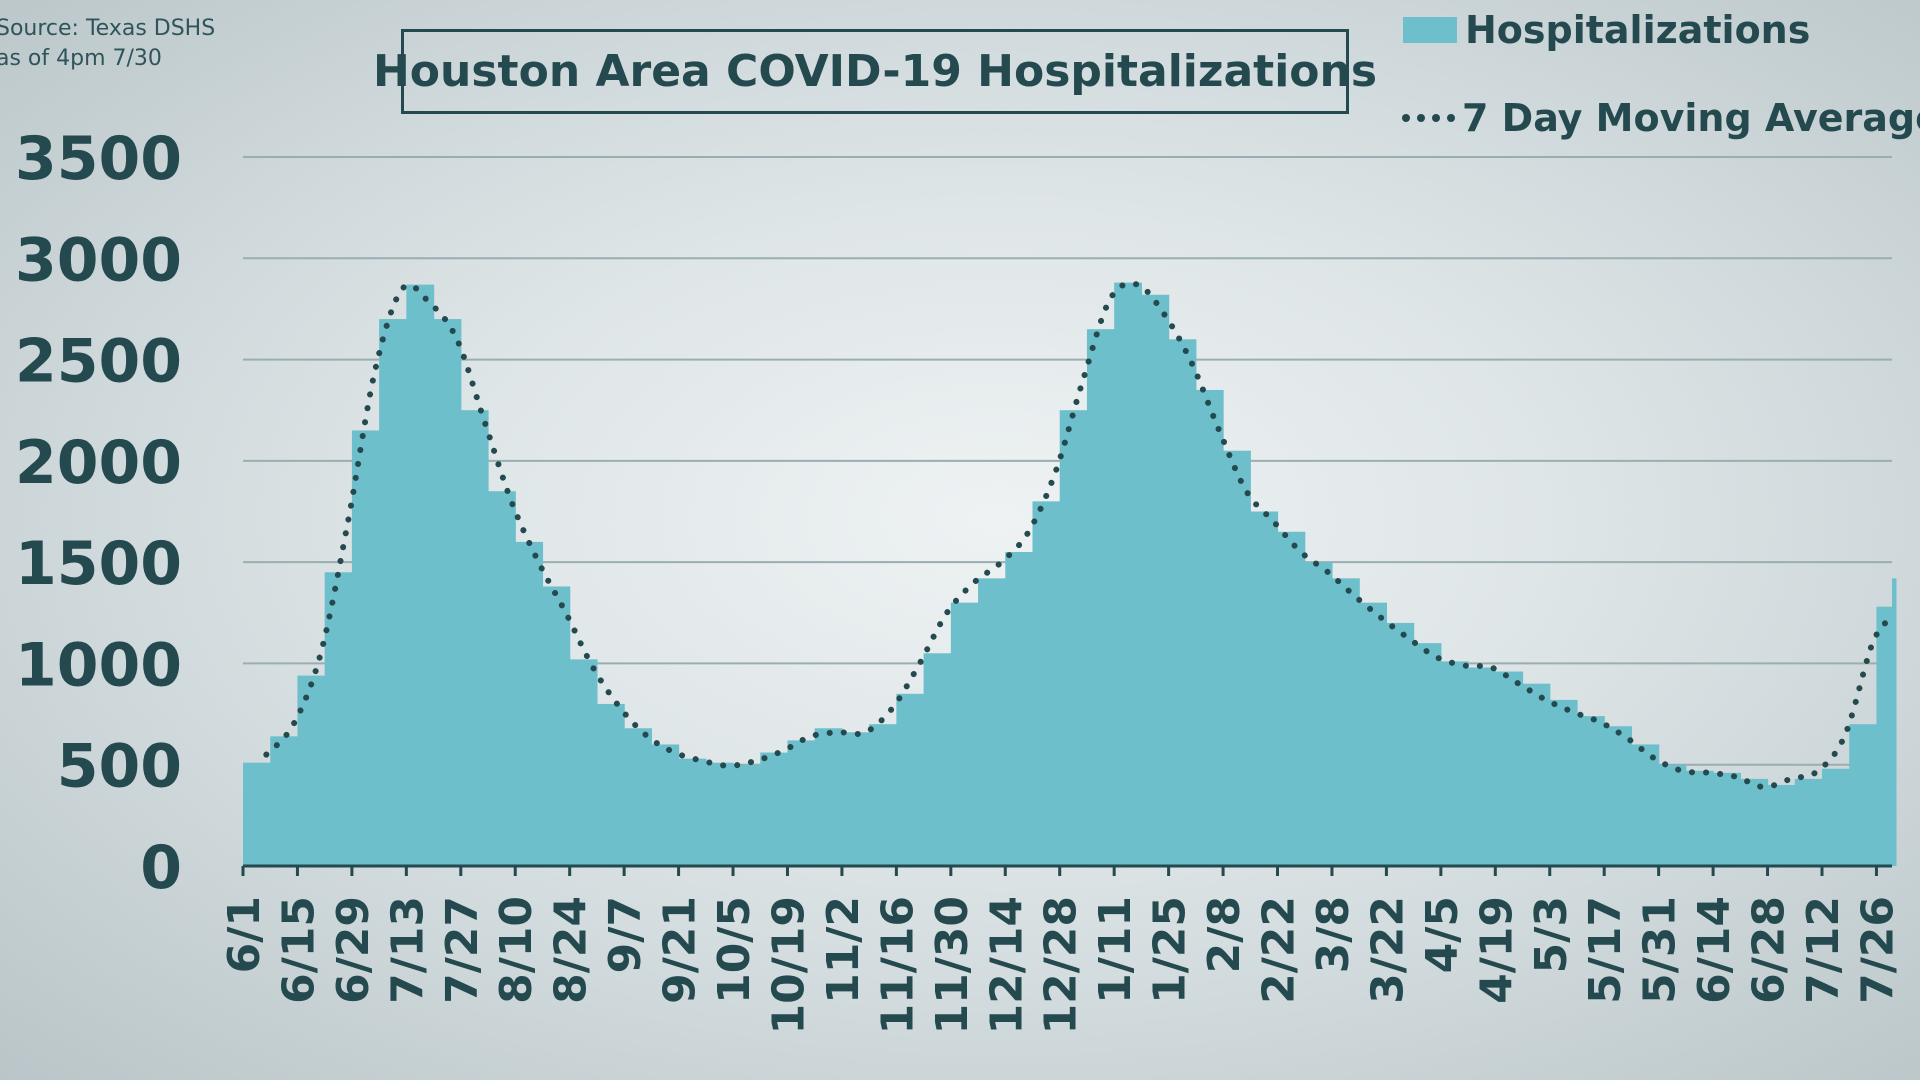  What do you see at coordinates (1224, 934) in the screenshot?
I see `x-tick-label: 2/8` at bounding box center [1224, 934].